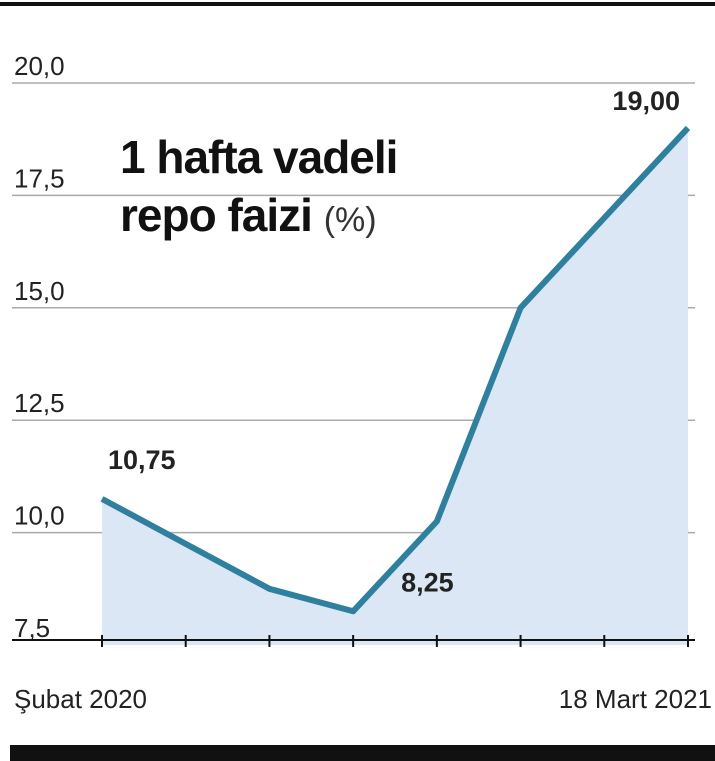 This screenshot has width=715, height=761. I want to click on y-tick-label: 15,0, so click(39, 291).